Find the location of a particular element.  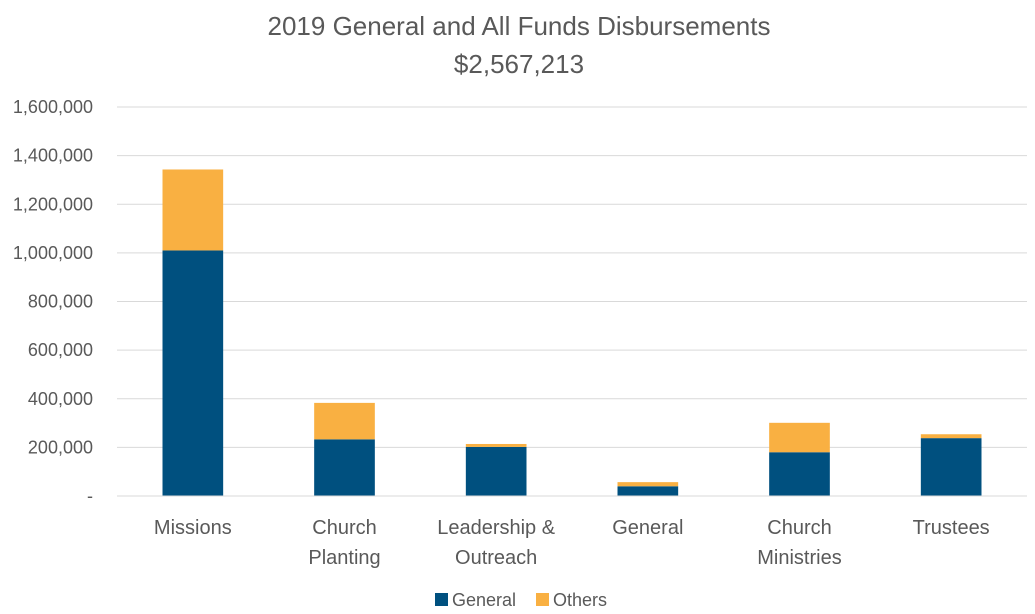

y-tick-label: 1,400,000 is located at coordinates (53, 156).